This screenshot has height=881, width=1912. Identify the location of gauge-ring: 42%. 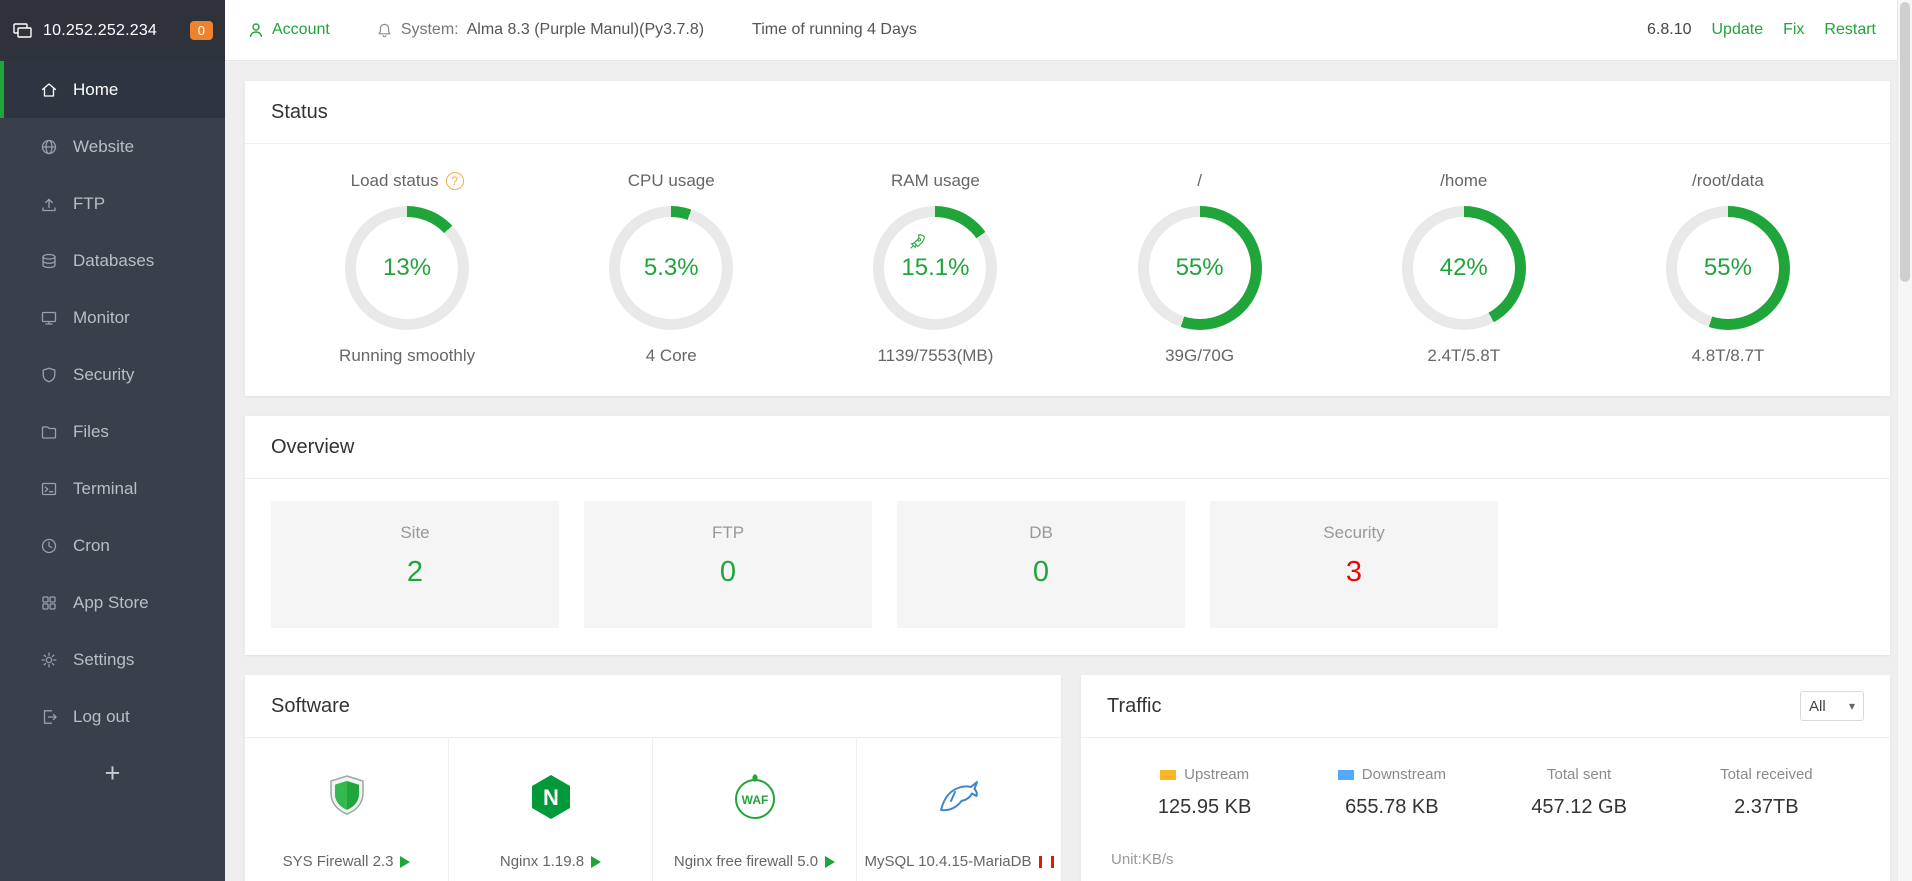
(1463, 268).